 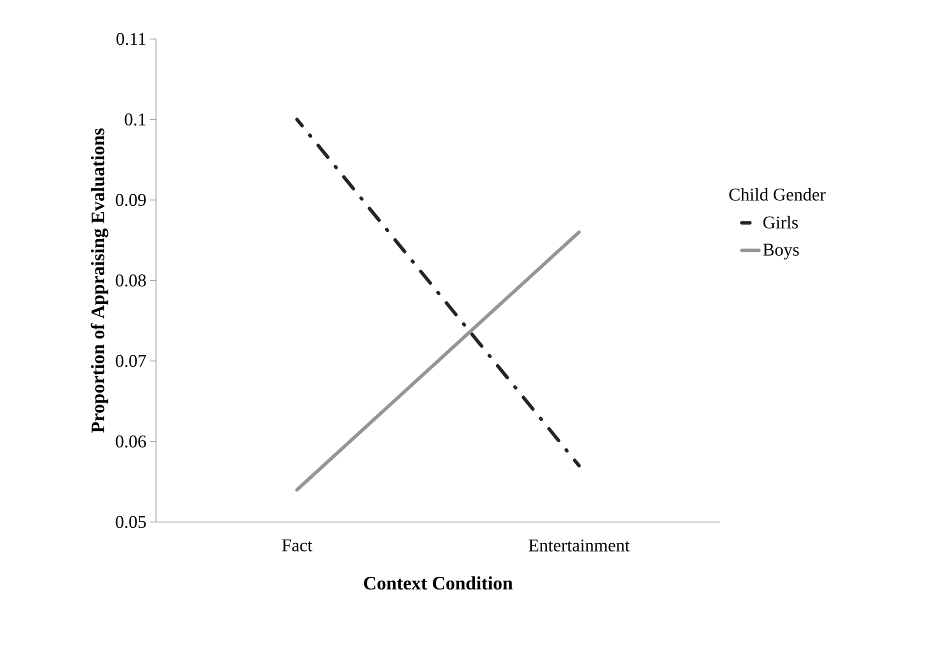 What do you see at coordinates (777, 194) in the screenshot?
I see `legend-title: Child Gender` at bounding box center [777, 194].